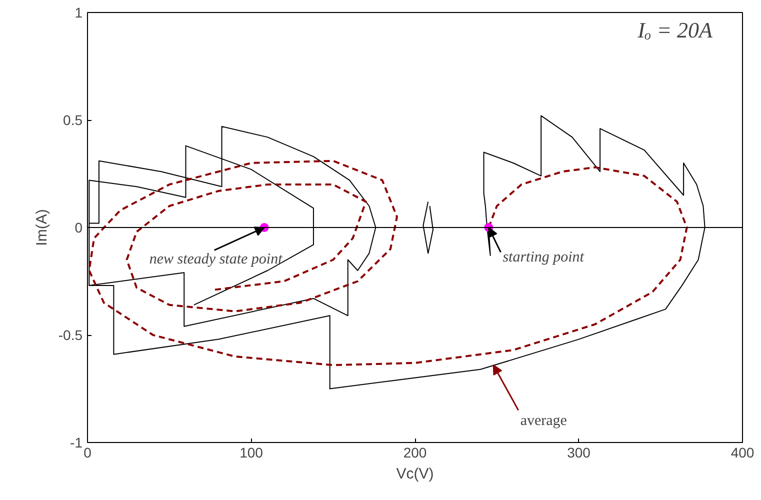 This screenshot has width=761, height=500. I want to click on x-tick-label: 300, so click(579, 452).